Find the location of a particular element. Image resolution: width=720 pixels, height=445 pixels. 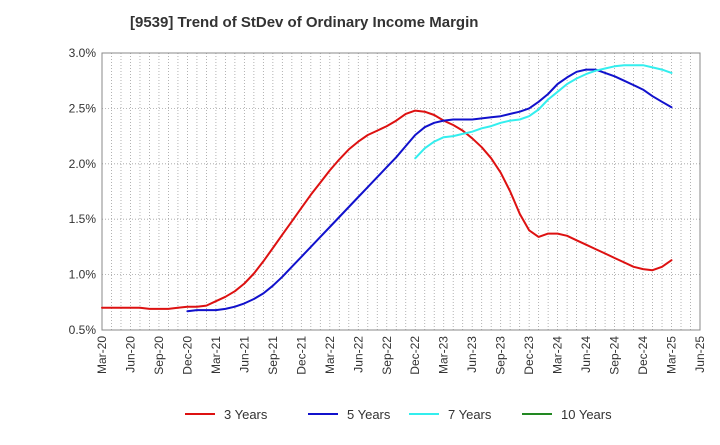

x-tick-label: Sep-22 is located at coordinates (387, 355).